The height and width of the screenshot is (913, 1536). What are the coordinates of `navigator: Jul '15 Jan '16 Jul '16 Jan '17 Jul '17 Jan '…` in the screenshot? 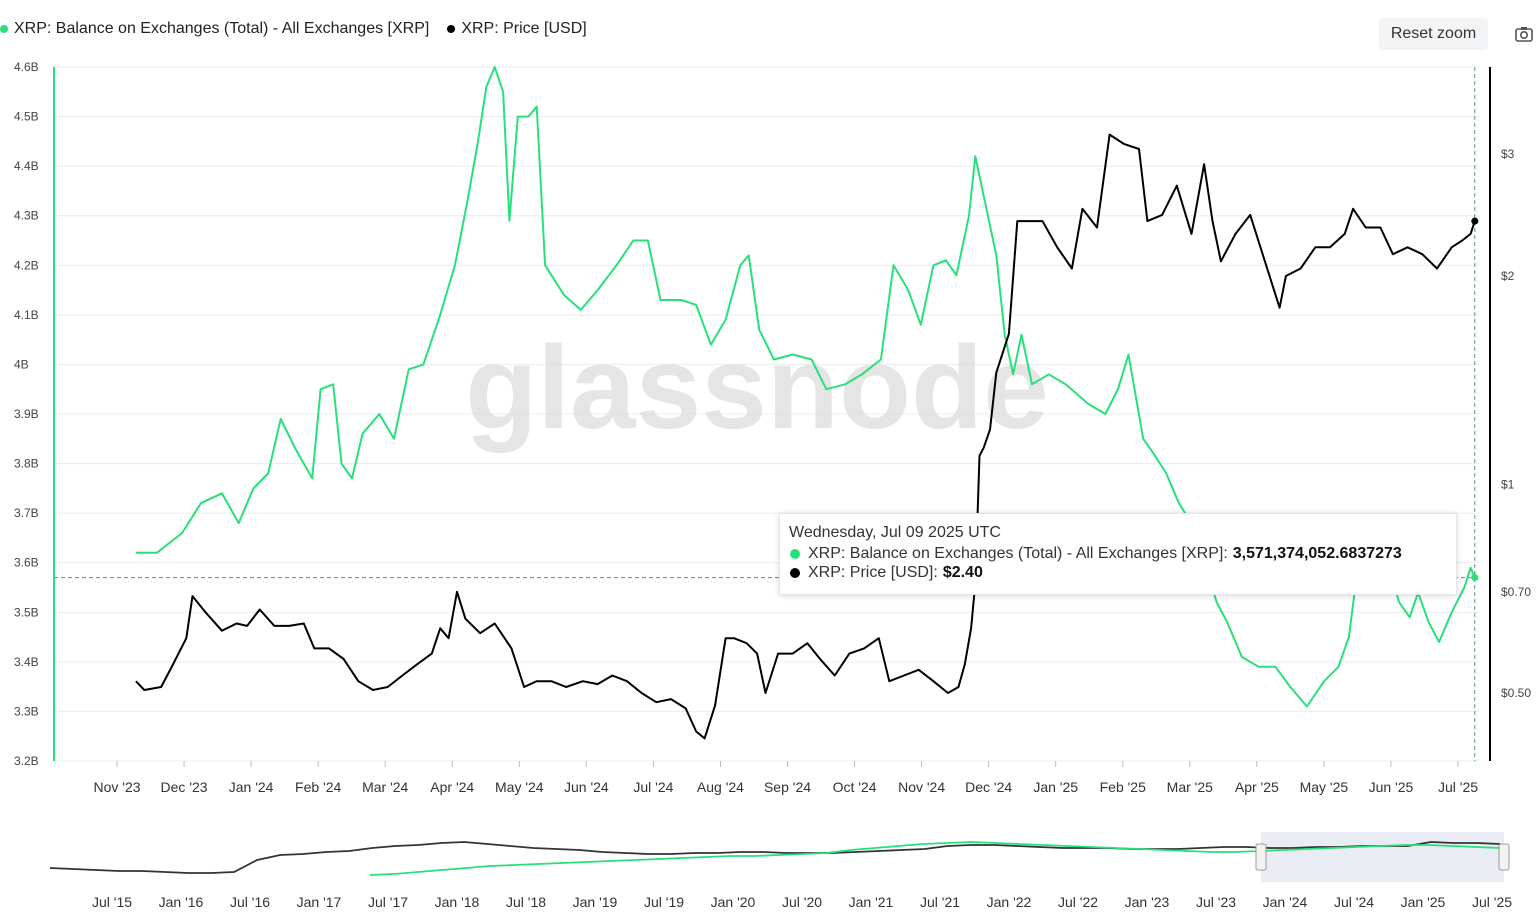 It's located at (780, 871).